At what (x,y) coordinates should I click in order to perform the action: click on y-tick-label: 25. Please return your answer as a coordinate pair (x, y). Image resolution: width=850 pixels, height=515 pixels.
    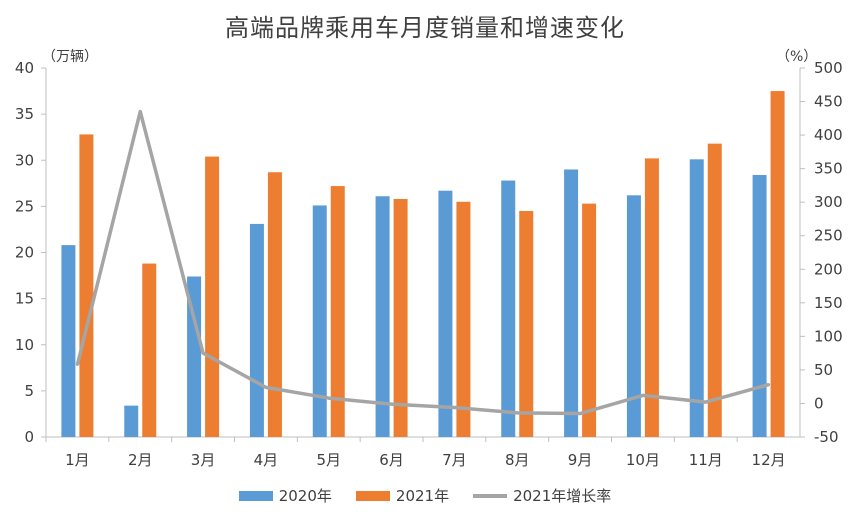
    Looking at the image, I should click on (24, 206).